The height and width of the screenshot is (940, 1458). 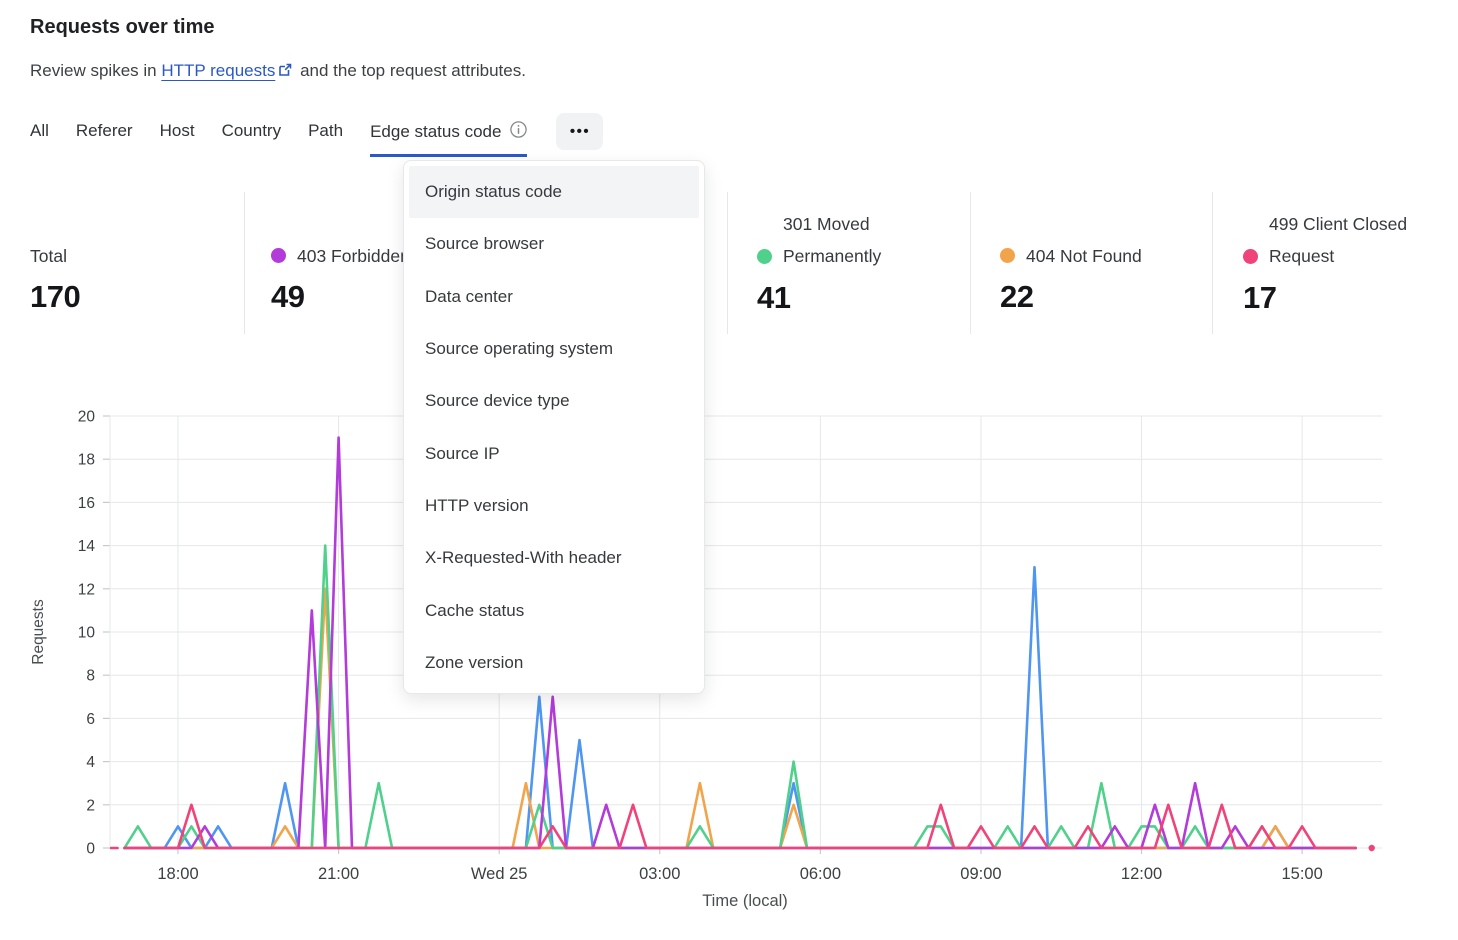 I want to click on stat-label: 499 Client Closed Request, so click(x=1327, y=240).